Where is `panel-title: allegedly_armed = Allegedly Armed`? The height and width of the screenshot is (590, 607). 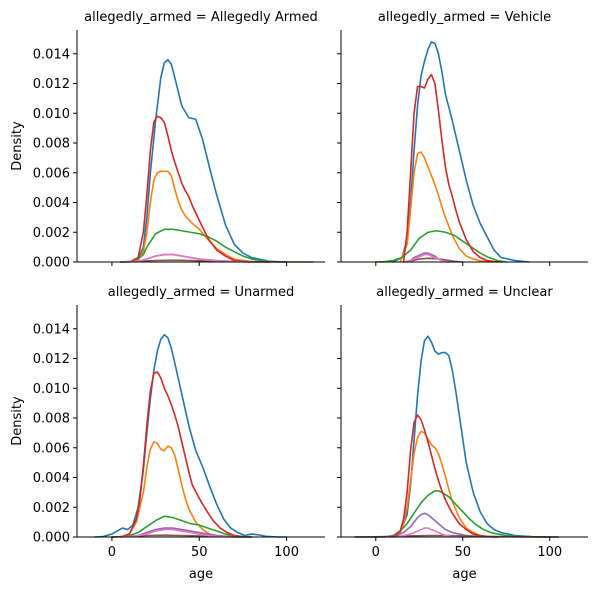 panel-title: allegedly_armed = Allegedly Armed is located at coordinates (201, 17).